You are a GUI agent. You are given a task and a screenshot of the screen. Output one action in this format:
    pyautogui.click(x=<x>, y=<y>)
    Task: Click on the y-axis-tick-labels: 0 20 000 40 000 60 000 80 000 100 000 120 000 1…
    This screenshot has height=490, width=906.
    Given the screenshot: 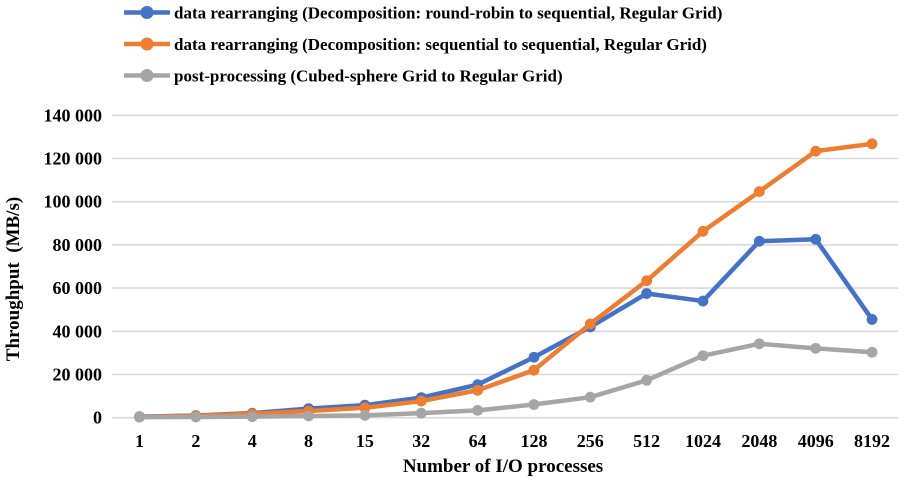 What is the action you would take?
    pyautogui.click(x=73, y=266)
    